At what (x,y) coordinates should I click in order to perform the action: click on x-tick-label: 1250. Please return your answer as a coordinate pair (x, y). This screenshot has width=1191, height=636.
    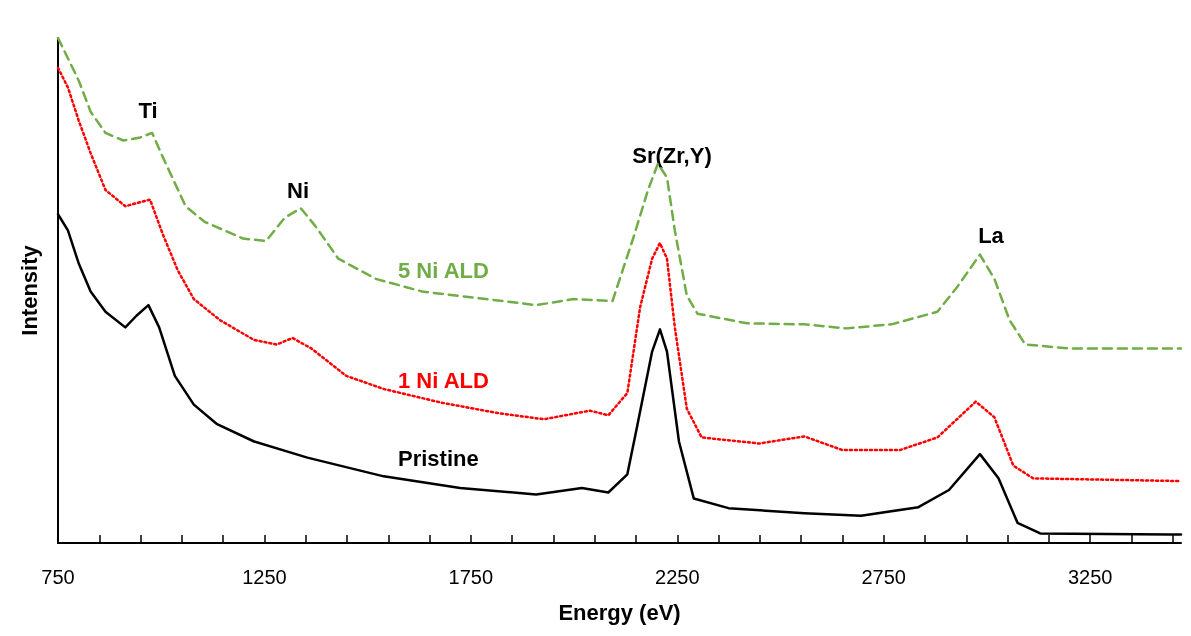
    Looking at the image, I should click on (264, 577).